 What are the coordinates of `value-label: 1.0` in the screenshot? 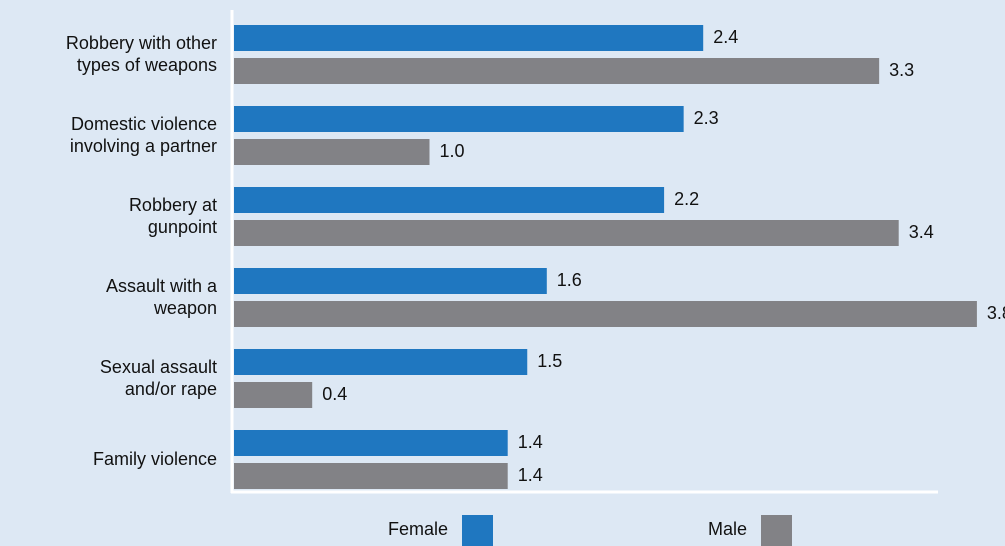 It's located at (452, 151).